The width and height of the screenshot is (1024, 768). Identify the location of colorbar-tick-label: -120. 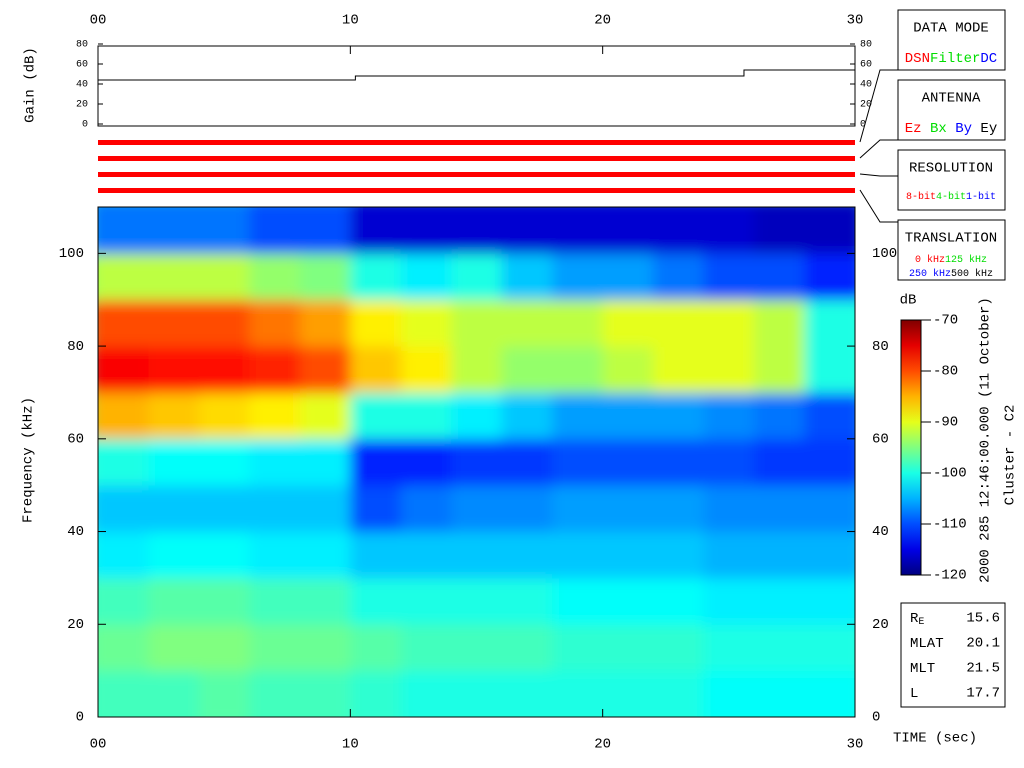
(950, 576).